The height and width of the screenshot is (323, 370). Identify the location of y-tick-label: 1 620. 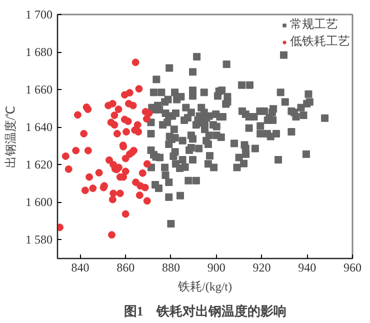
(39, 165).